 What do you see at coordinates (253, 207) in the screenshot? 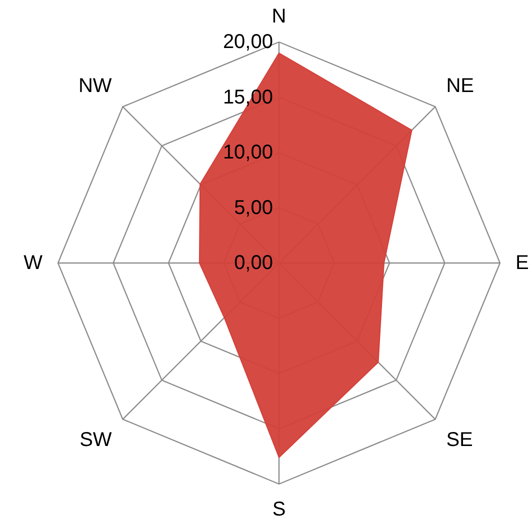
I see `y-tick-label: 5,00` at bounding box center [253, 207].